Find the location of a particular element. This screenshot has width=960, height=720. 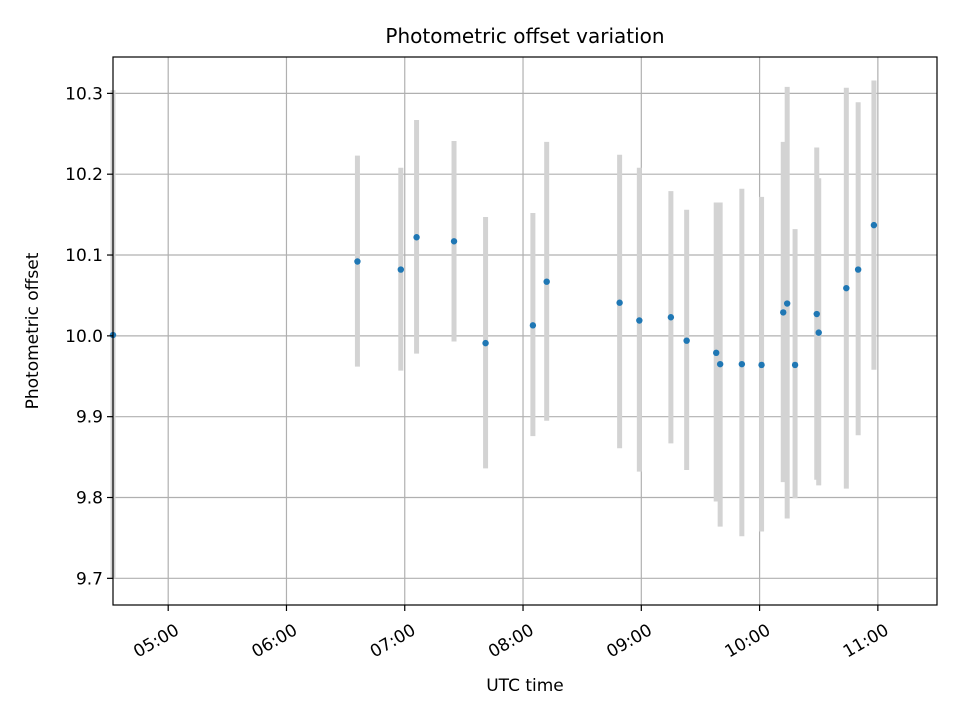

chart-title: Photometric offset variation is located at coordinates (524, 36).